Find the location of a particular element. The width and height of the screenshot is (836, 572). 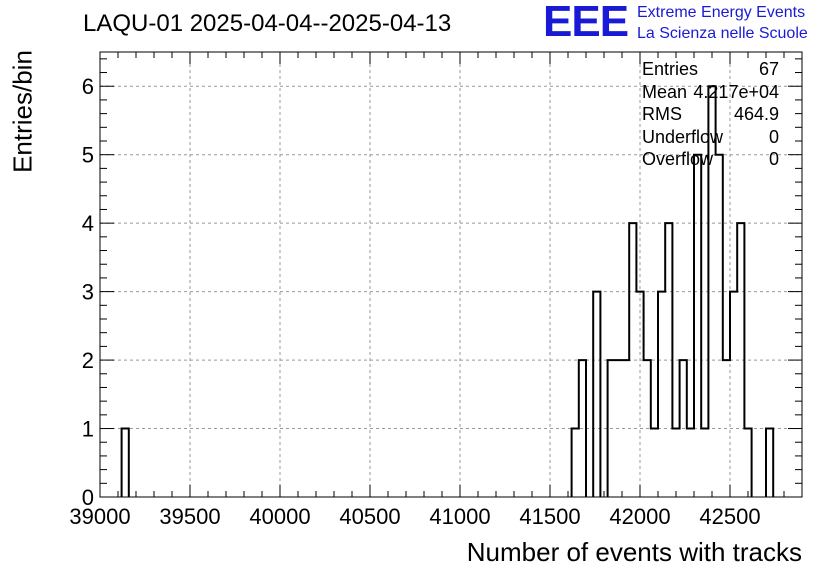

stats-value: 464.9 is located at coordinates (756, 114).